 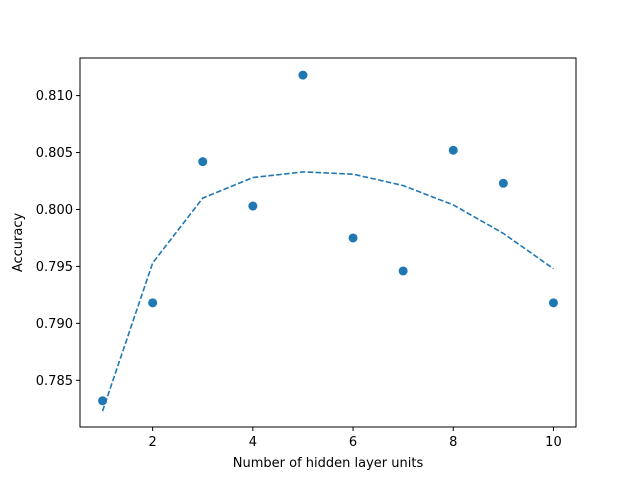 What do you see at coordinates (54, 267) in the screenshot?
I see `y-tick-label: 0.795` at bounding box center [54, 267].